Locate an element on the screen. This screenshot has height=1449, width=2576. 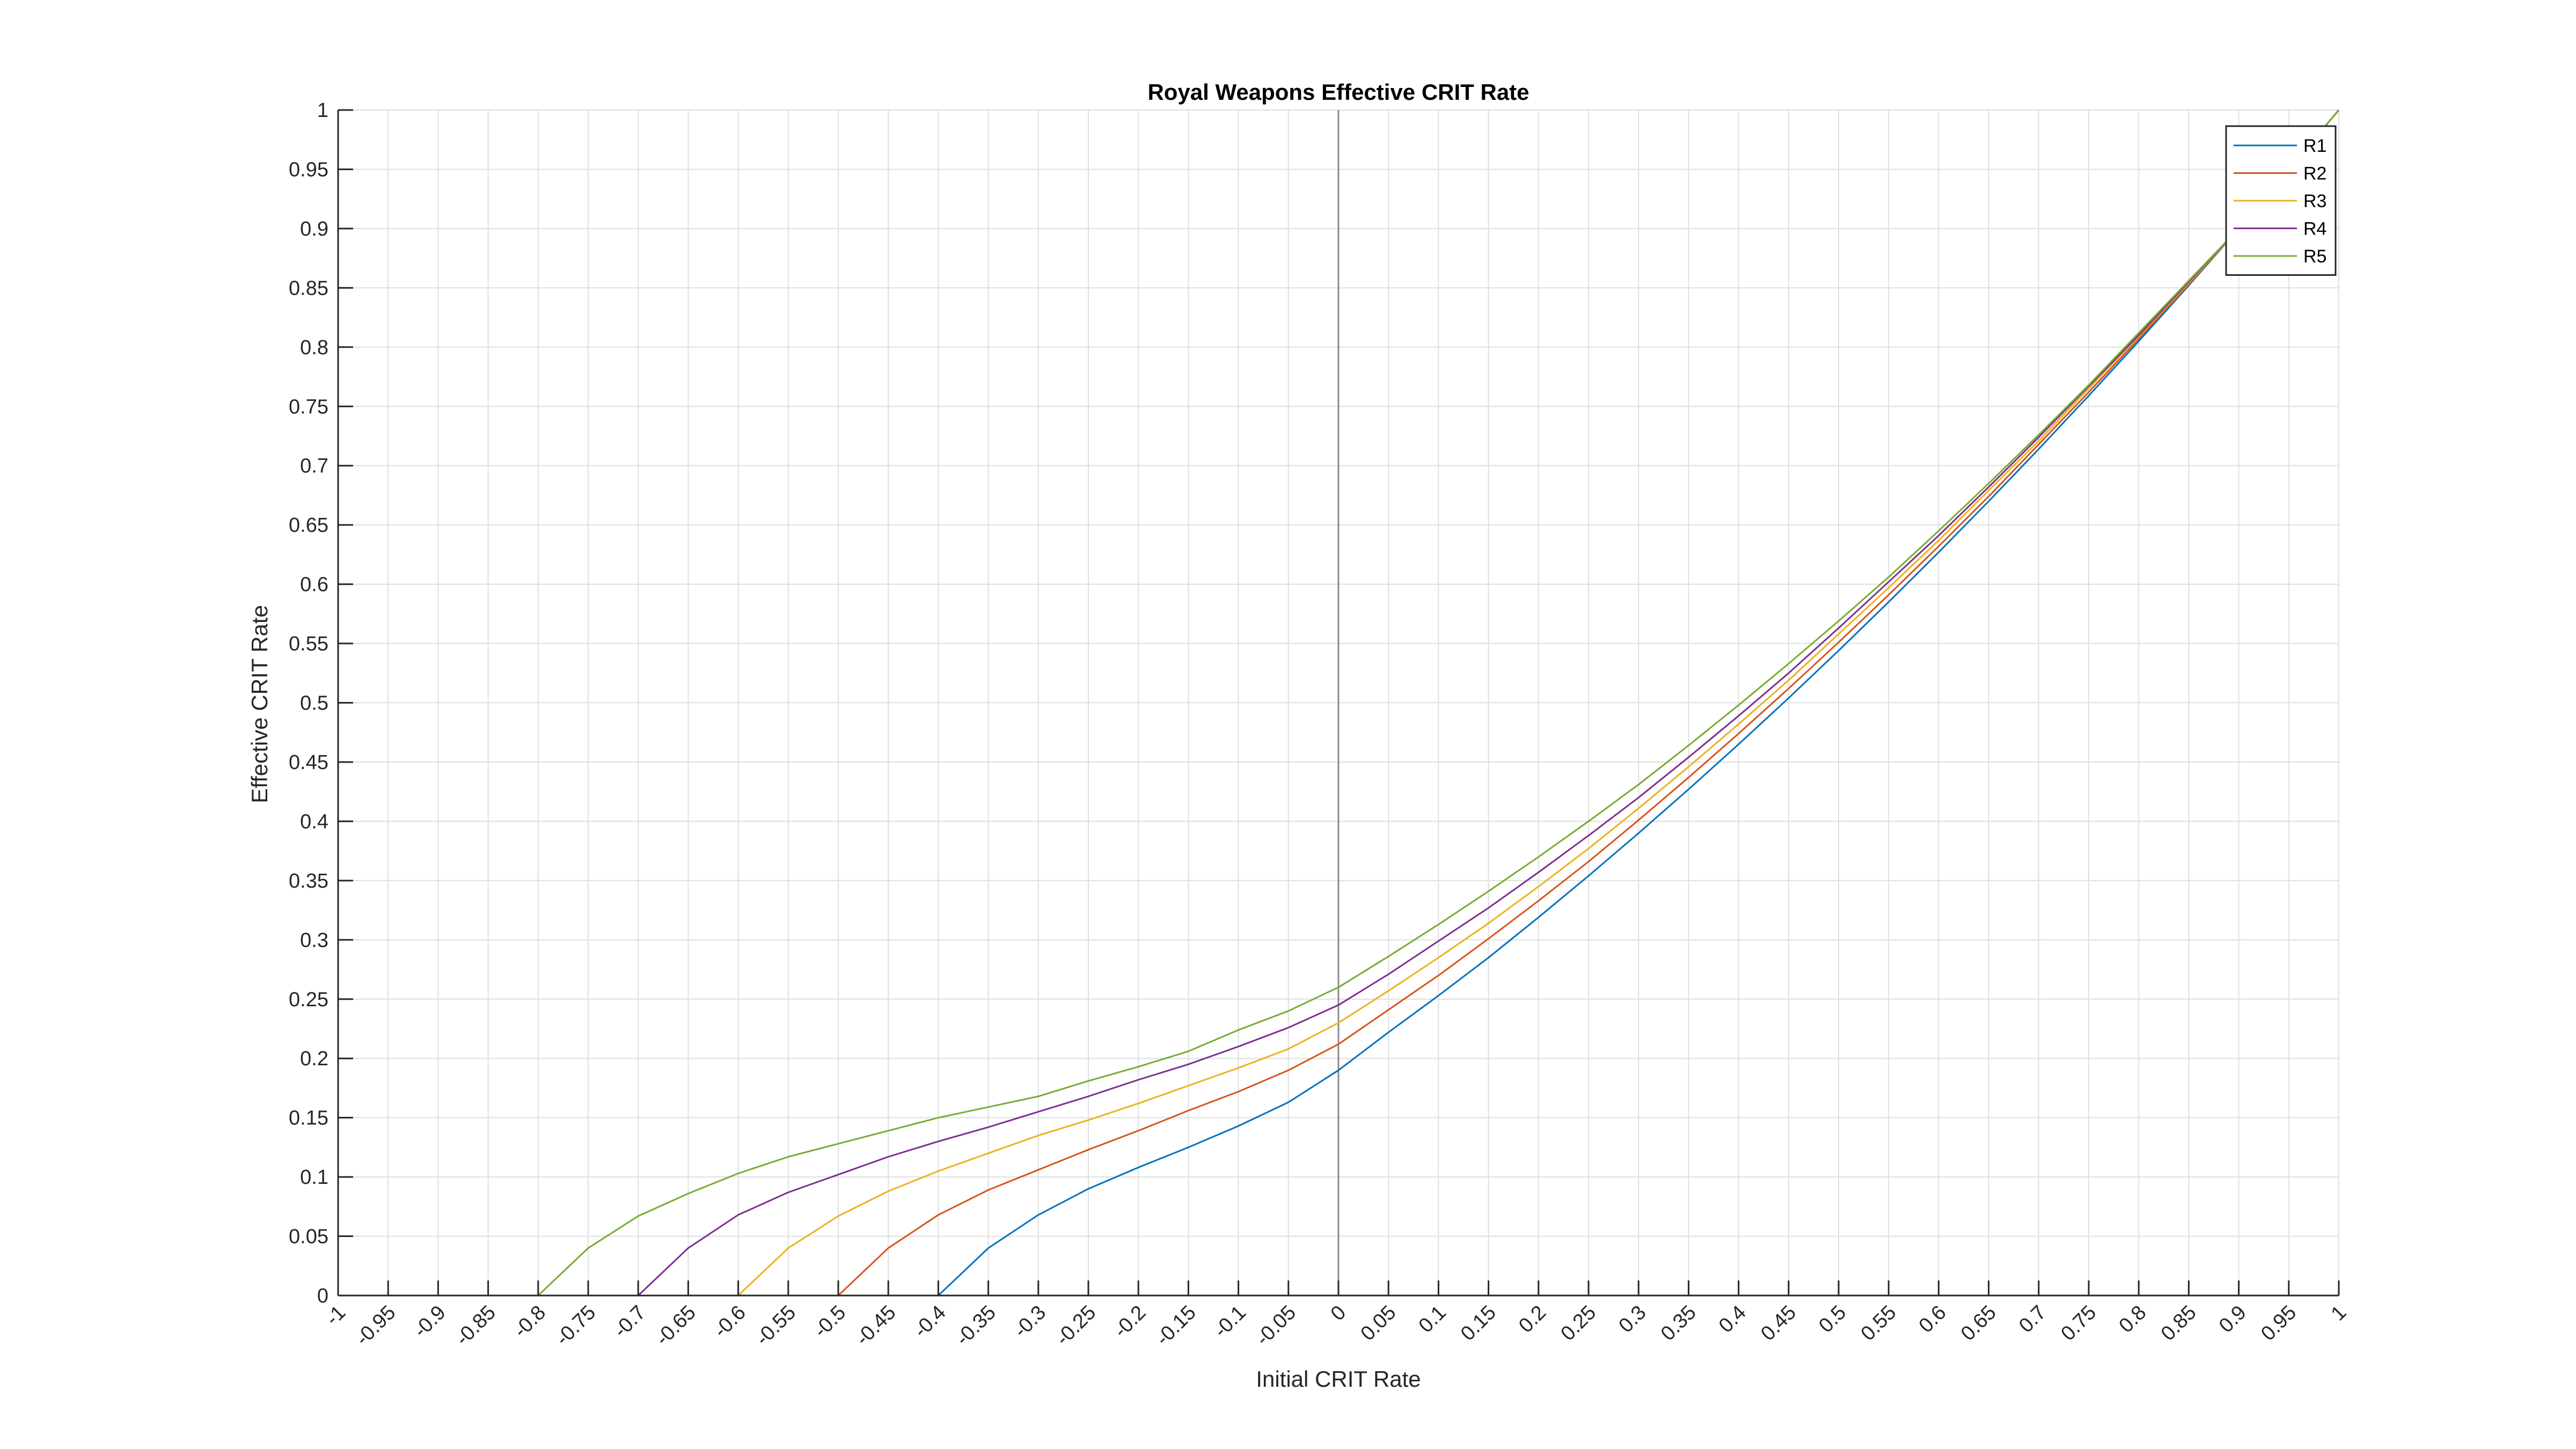
y-tick-label: 0.95 is located at coordinates (308, 169).